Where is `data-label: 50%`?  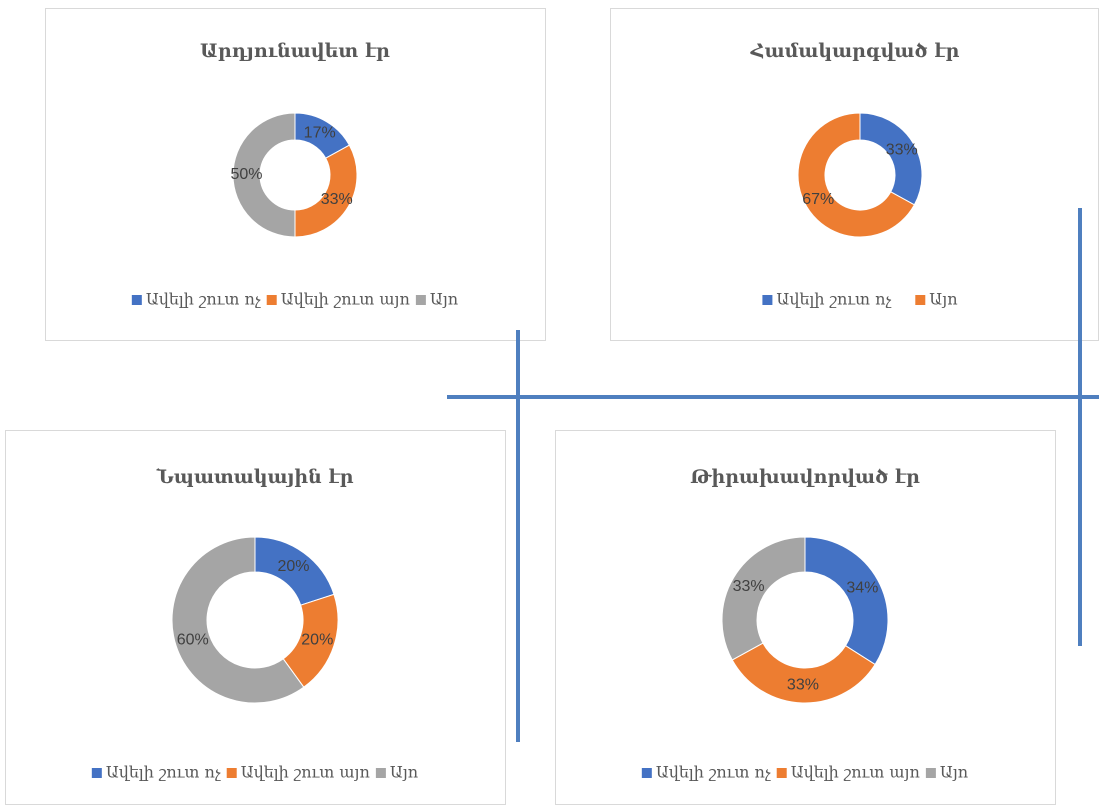
data-label: 50% is located at coordinates (246, 174).